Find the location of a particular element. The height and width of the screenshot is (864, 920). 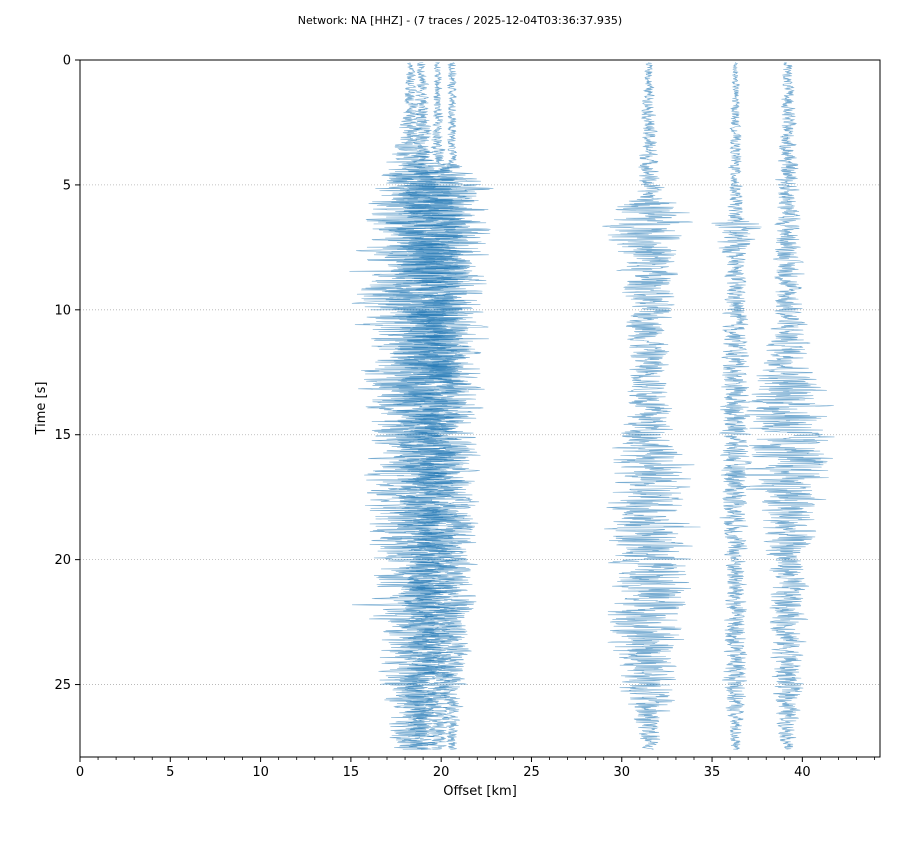

y-tick-label: 10 is located at coordinates (62, 310).